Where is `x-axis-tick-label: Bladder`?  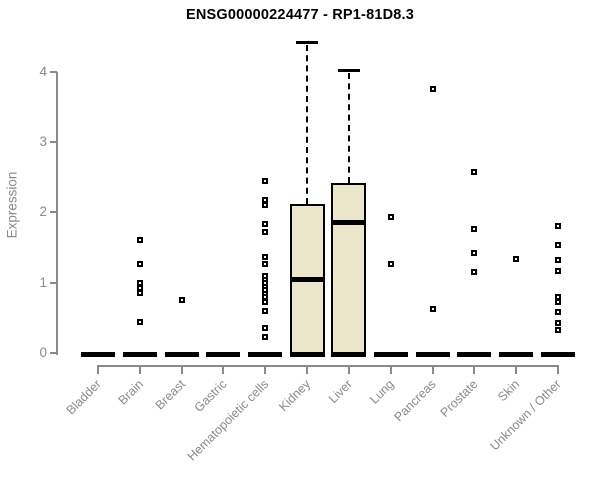
x-axis-tick-label: Bladder is located at coordinates (83, 397).